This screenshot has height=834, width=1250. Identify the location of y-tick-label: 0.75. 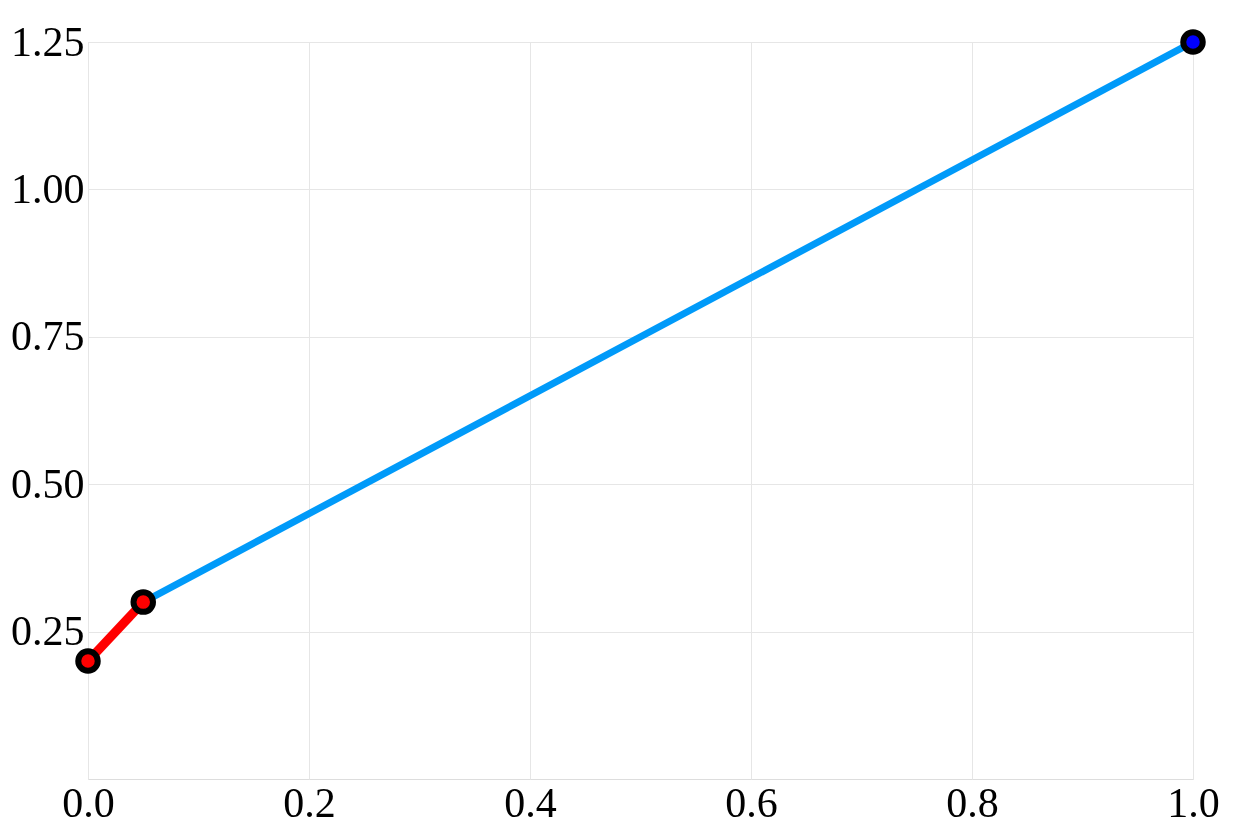
(48, 336).